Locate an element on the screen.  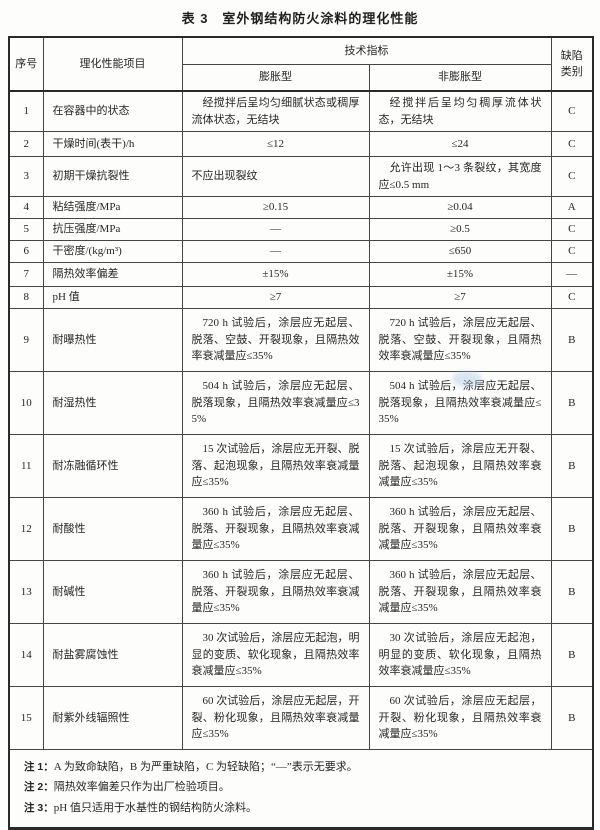
item-cell: 初期干燥抗裂性 is located at coordinates (112, 176).